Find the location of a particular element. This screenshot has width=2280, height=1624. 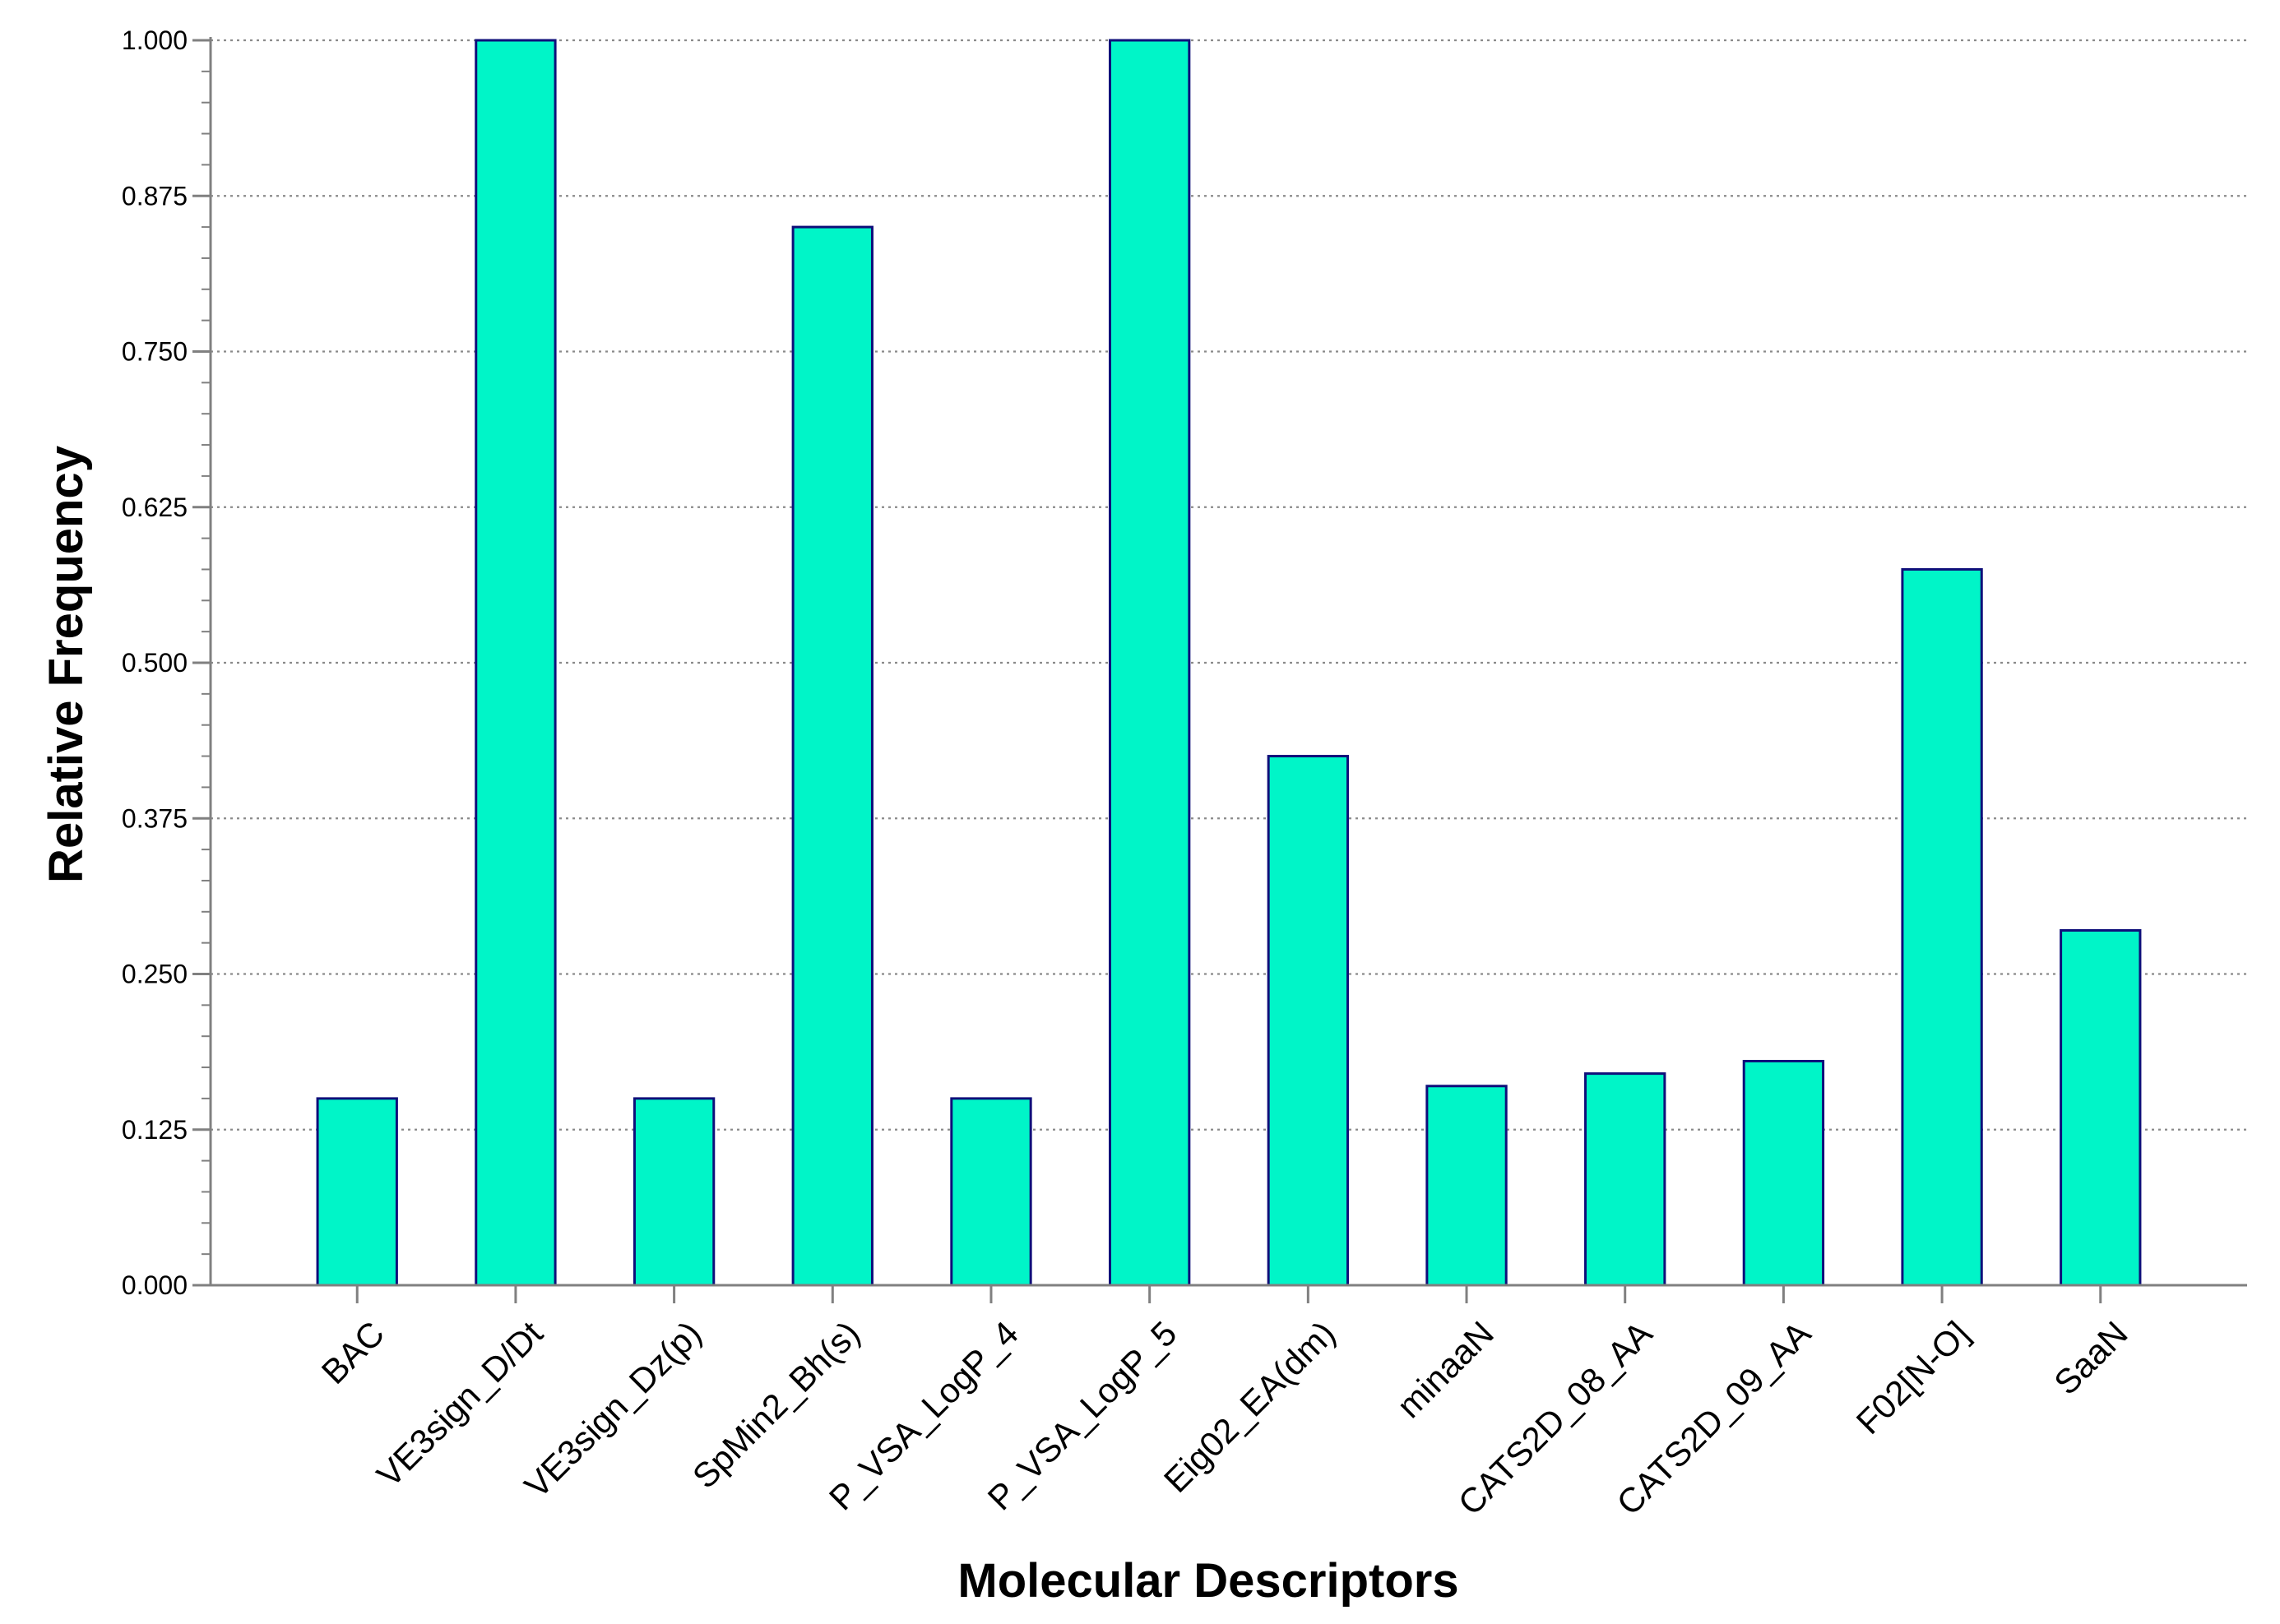

bar-ve3sign-d-dt is located at coordinates (516, 663).